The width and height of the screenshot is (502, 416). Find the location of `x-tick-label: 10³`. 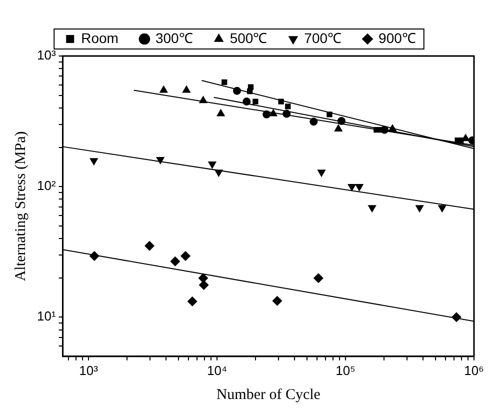

x-tick-label: 10³ is located at coordinates (89, 370).